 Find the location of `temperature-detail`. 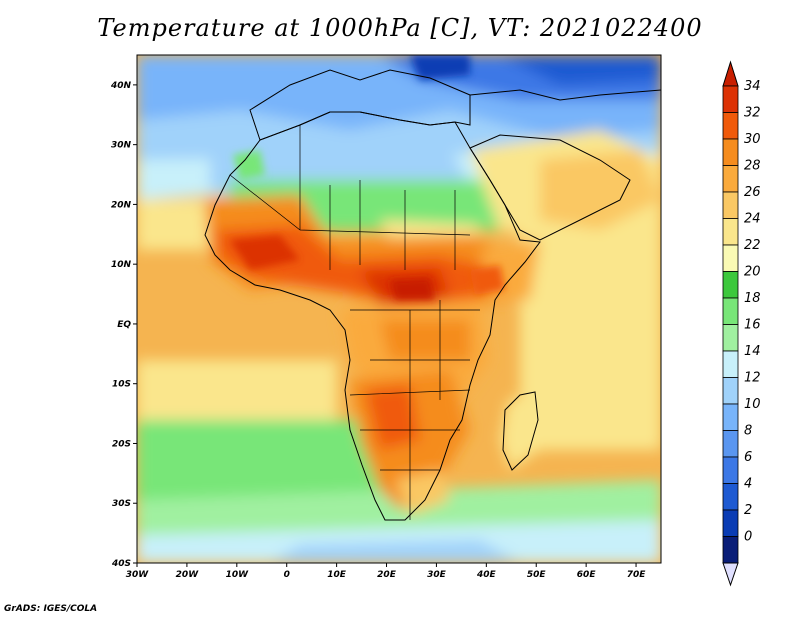

temperature-detail is located at coordinates (367, 177).